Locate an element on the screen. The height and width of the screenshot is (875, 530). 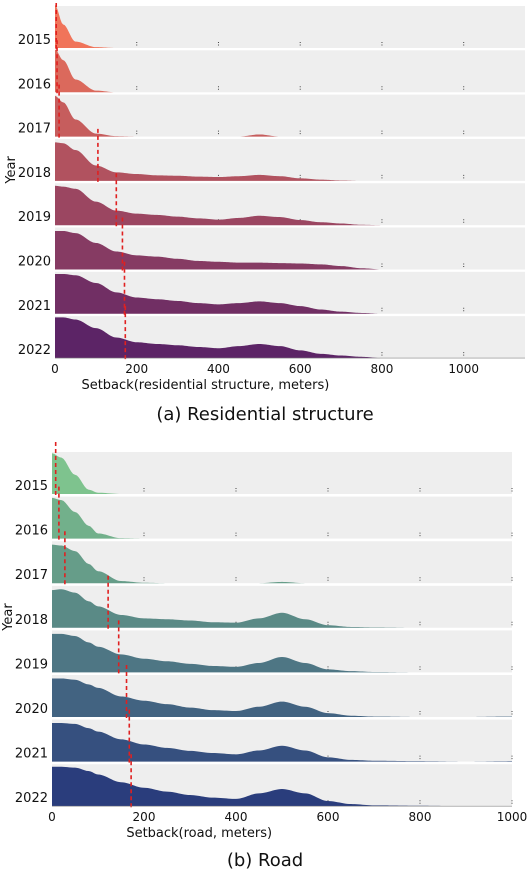
x-axis-label: Setback(residential structure, meters) is located at coordinates (205, 385).